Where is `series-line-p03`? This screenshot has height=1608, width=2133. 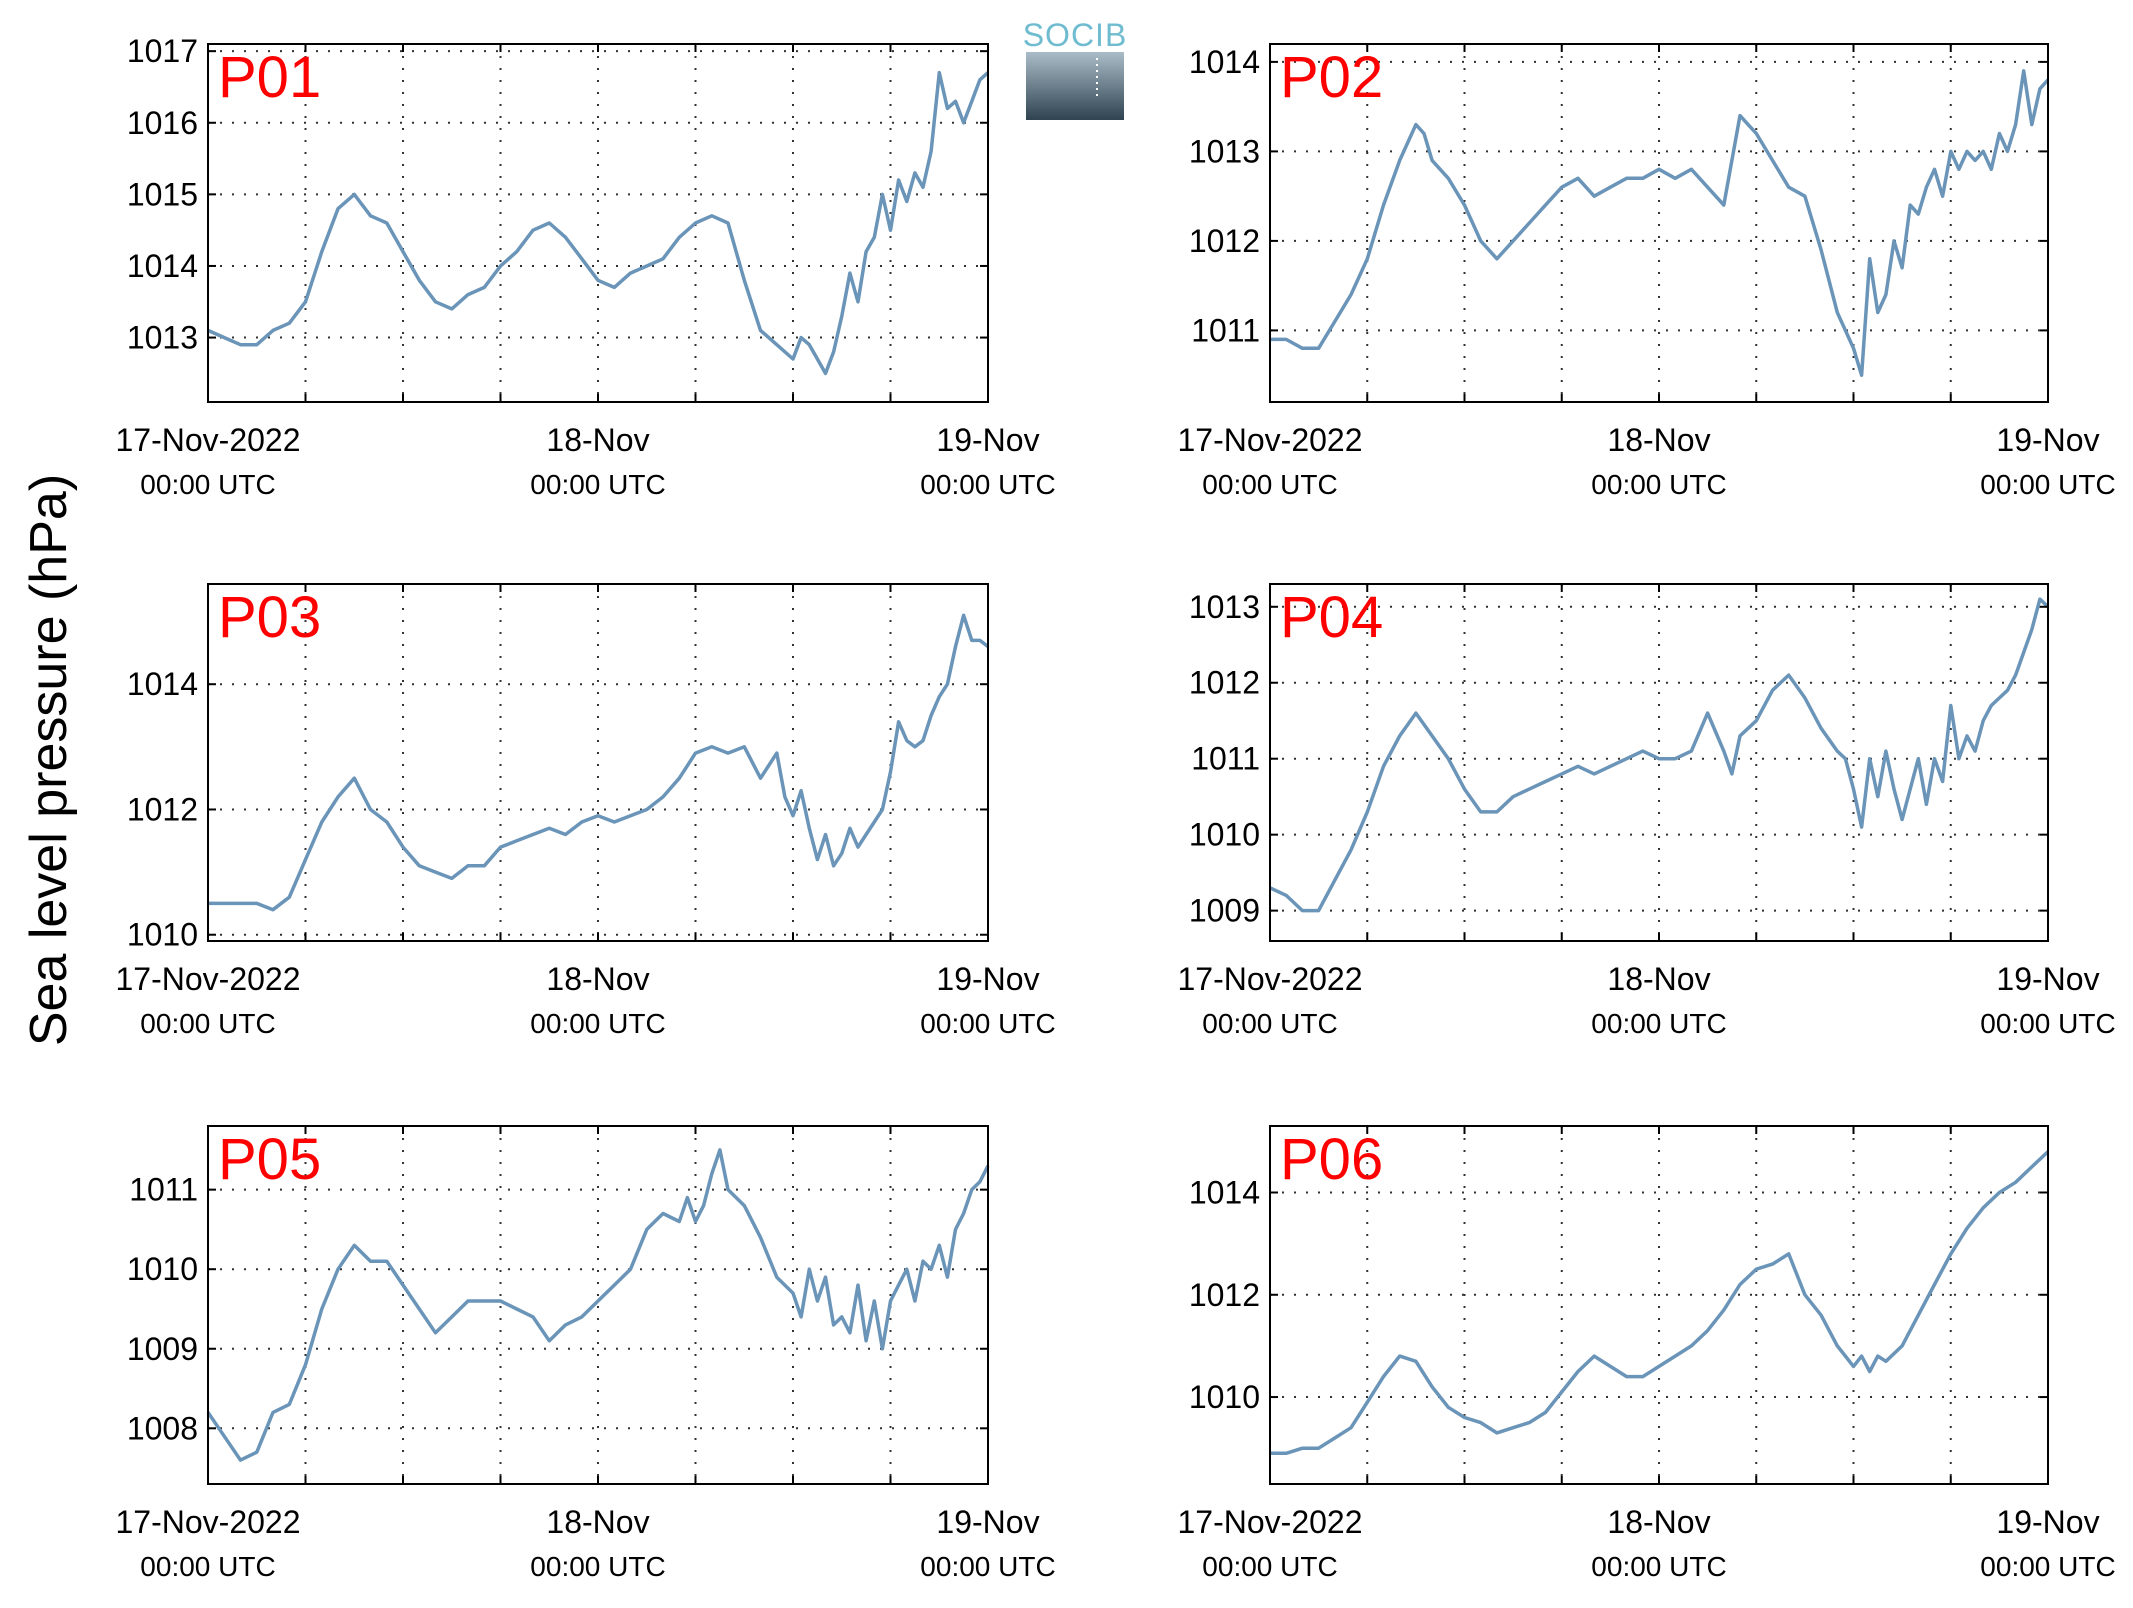
series-line-p03 is located at coordinates (599, 762).